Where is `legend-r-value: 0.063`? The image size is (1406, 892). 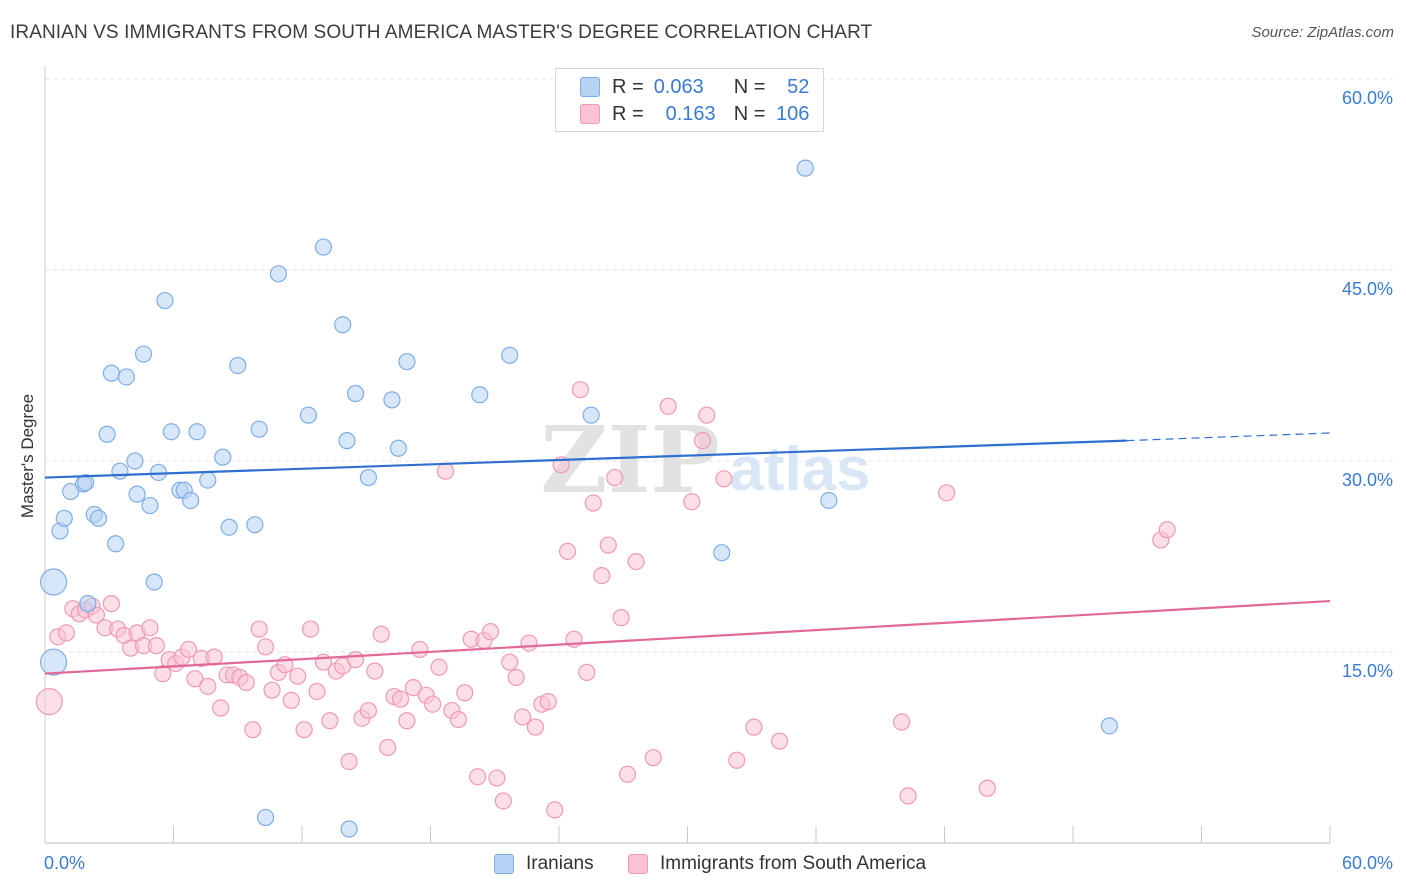
legend-r-value: 0.063 is located at coordinates (678, 86).